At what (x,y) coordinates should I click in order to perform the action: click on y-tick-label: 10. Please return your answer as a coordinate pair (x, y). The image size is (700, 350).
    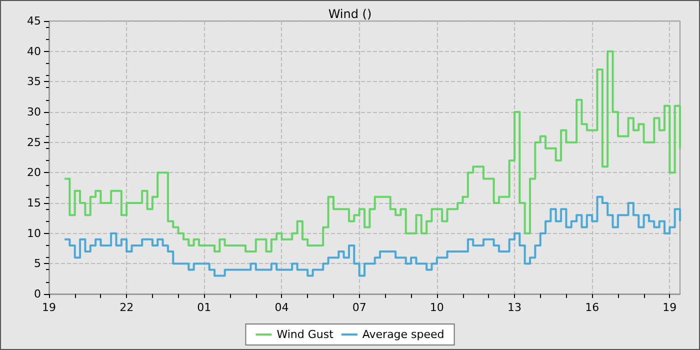
    Looking at the image, I should click on (34, 233).